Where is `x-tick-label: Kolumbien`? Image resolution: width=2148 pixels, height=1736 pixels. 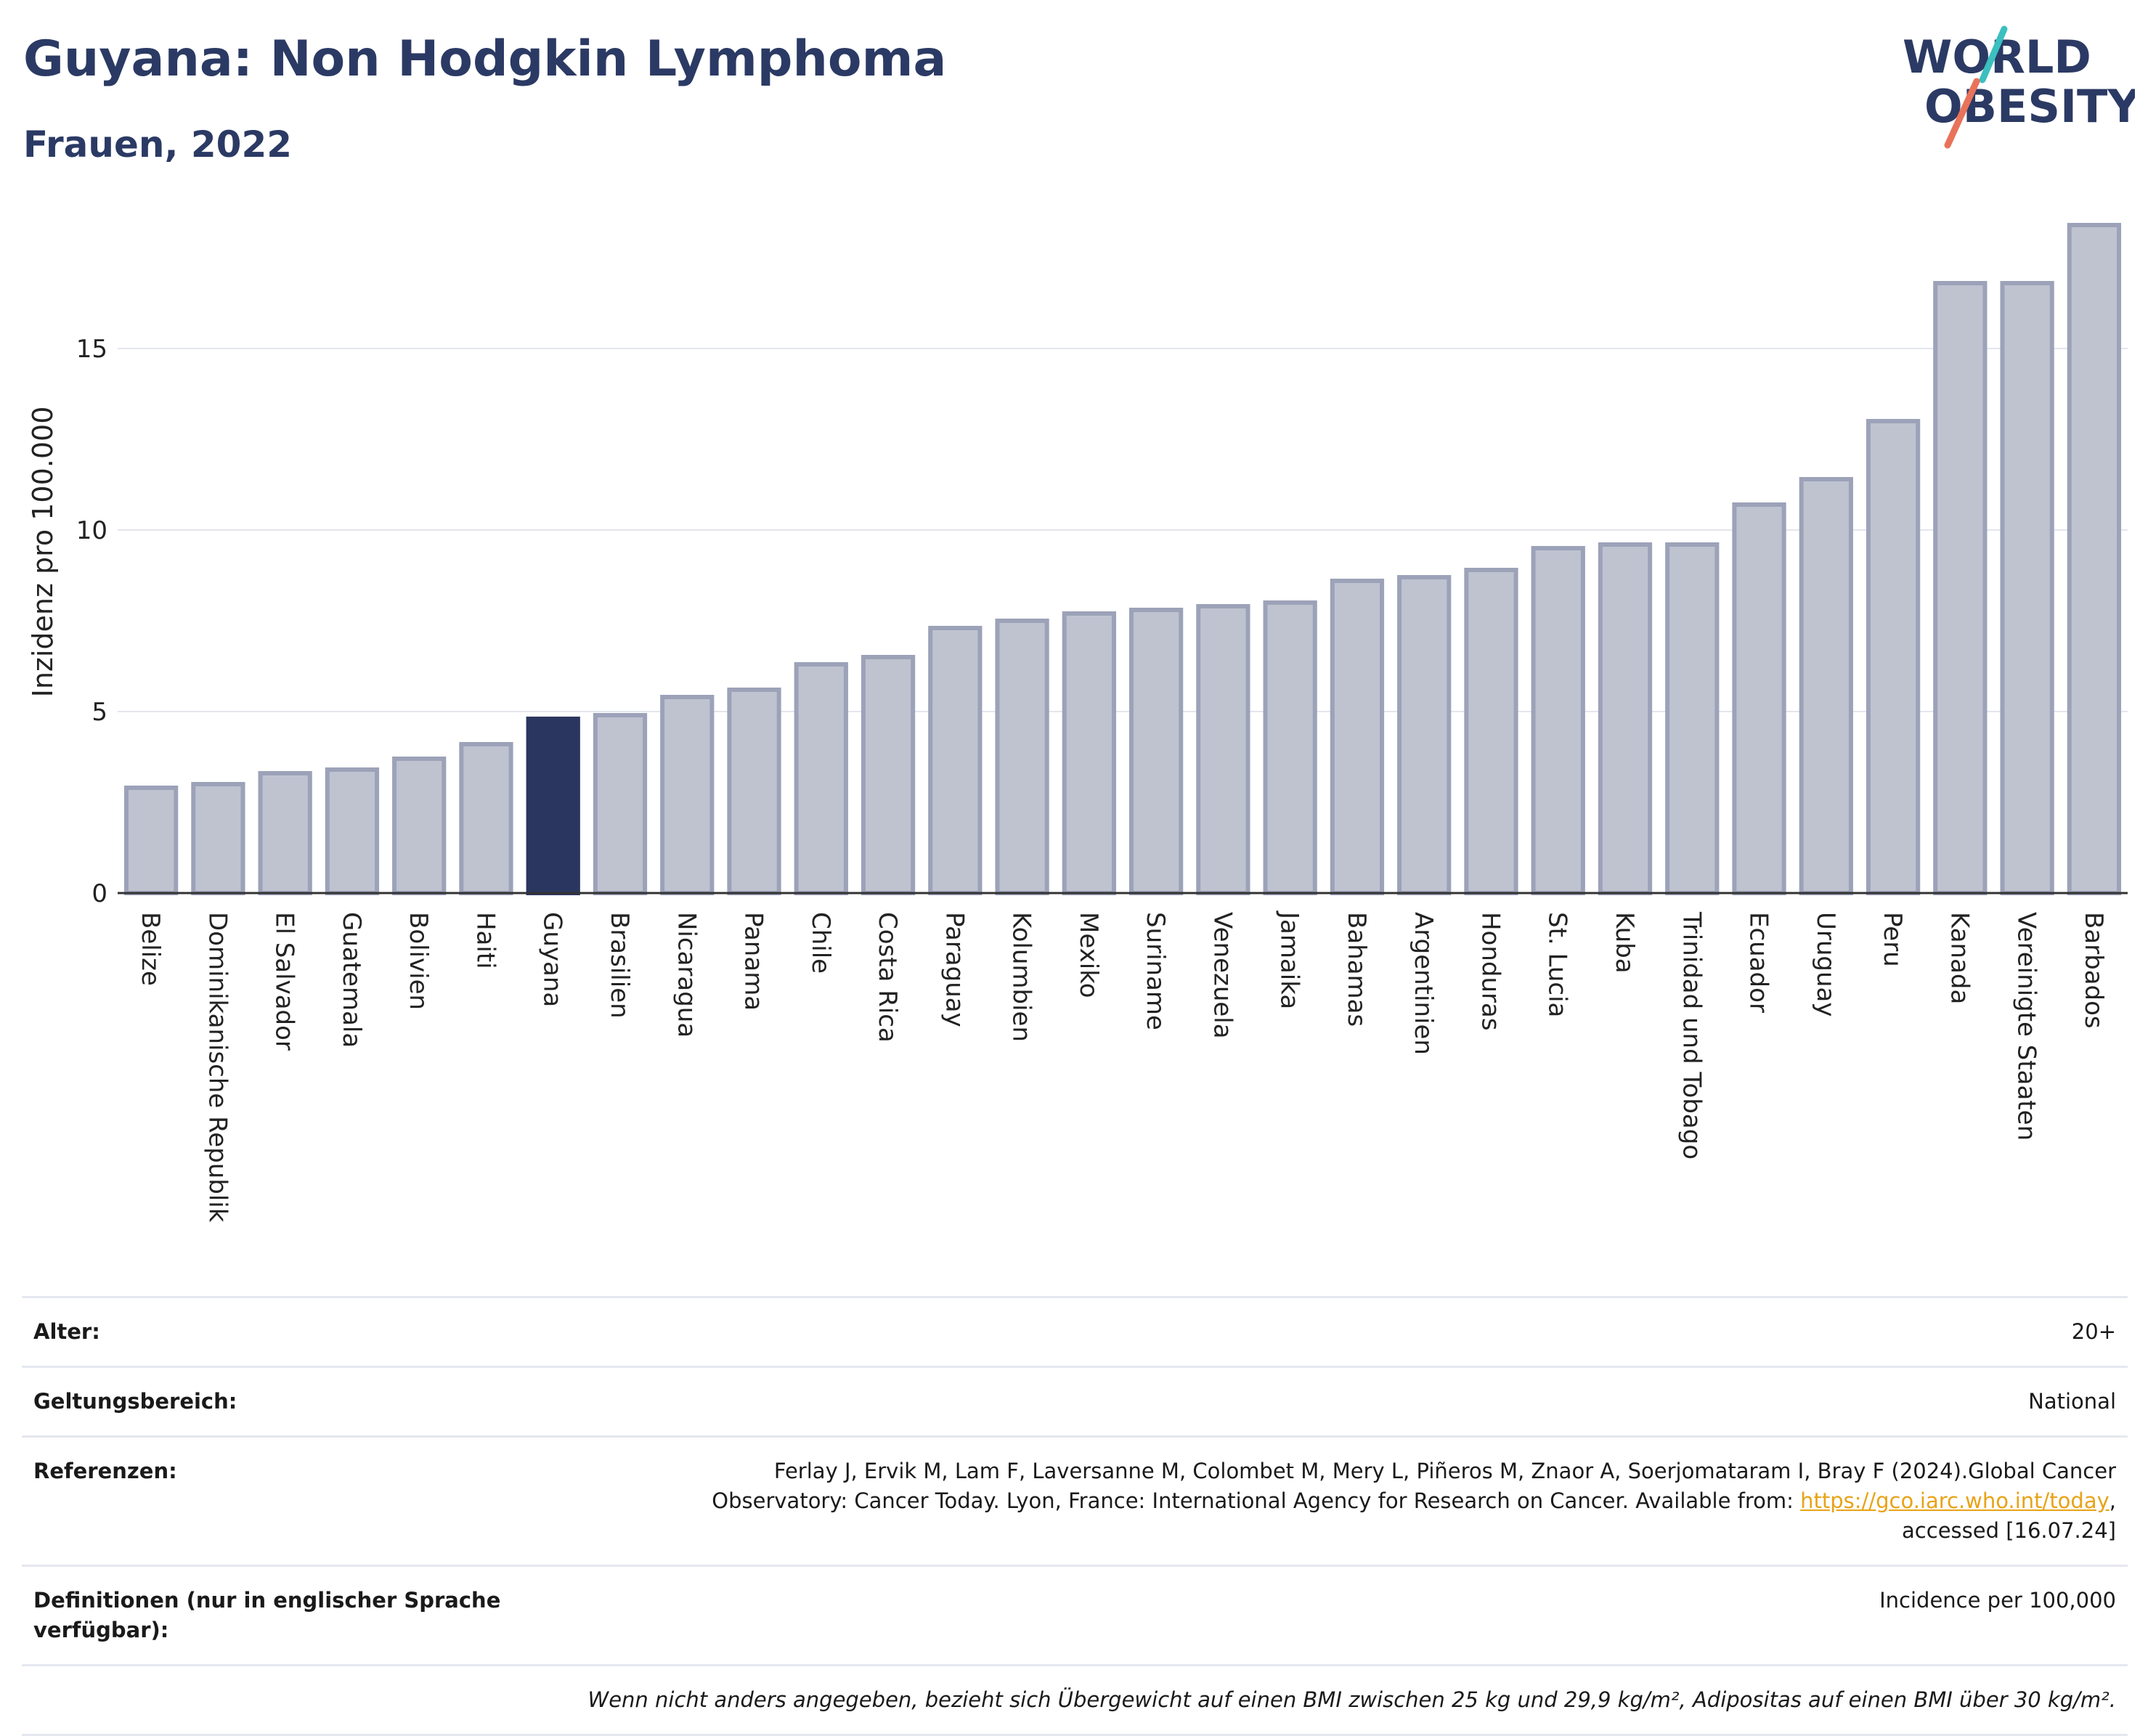
x-tick-label: Kolumbien is located at coordinates (1021, 977).